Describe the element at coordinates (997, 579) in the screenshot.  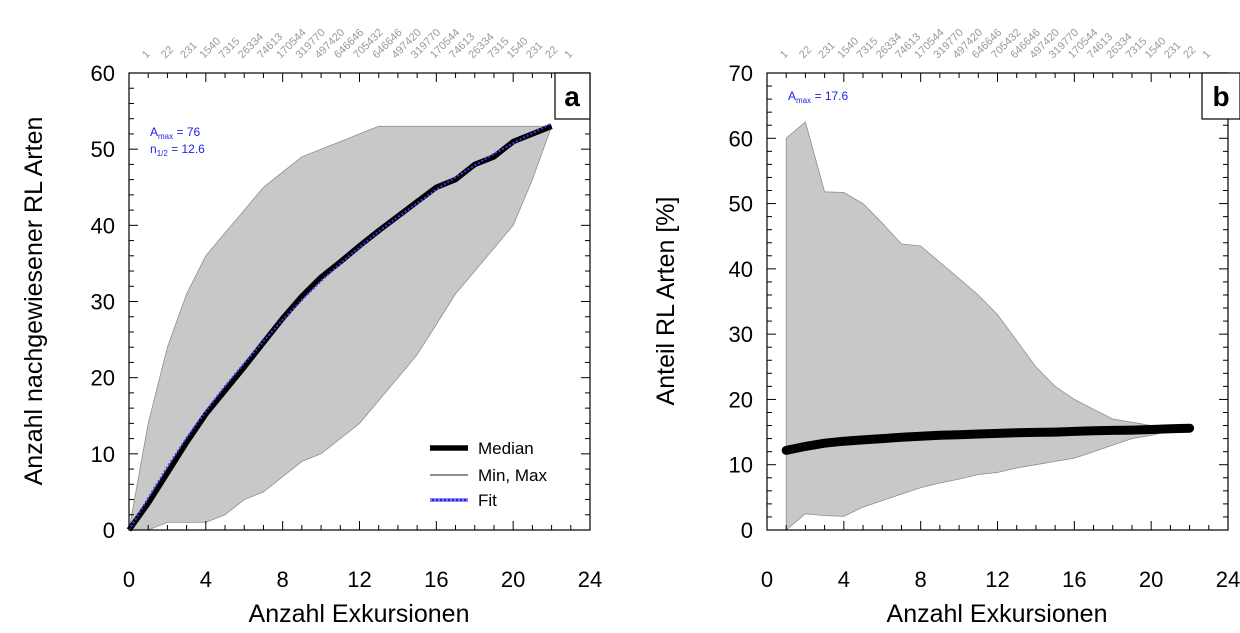
I see `panel-b-x-tick-label: 12` at that location.